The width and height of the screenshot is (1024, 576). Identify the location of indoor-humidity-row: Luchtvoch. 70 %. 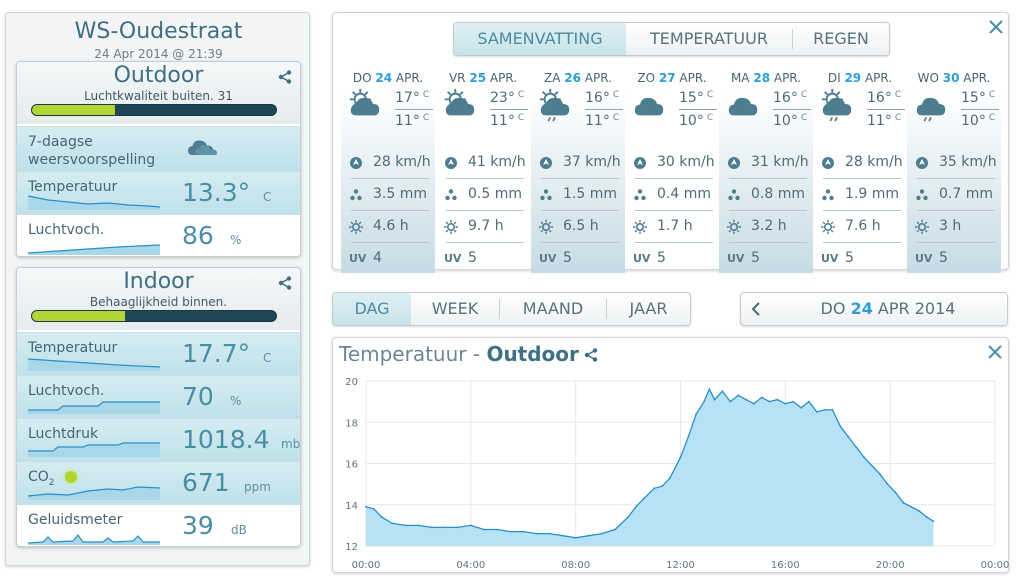
(158, 396).